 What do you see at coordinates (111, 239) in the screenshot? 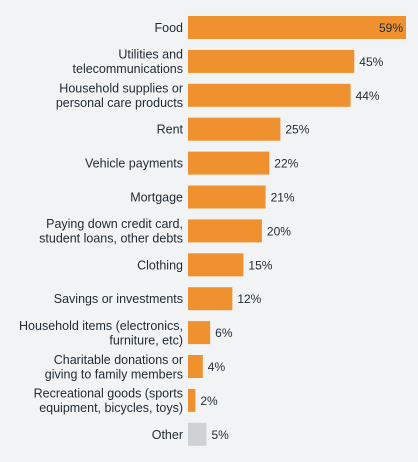
I see `category-label-line: student loans, other debts` at bounding box center [111, 239].